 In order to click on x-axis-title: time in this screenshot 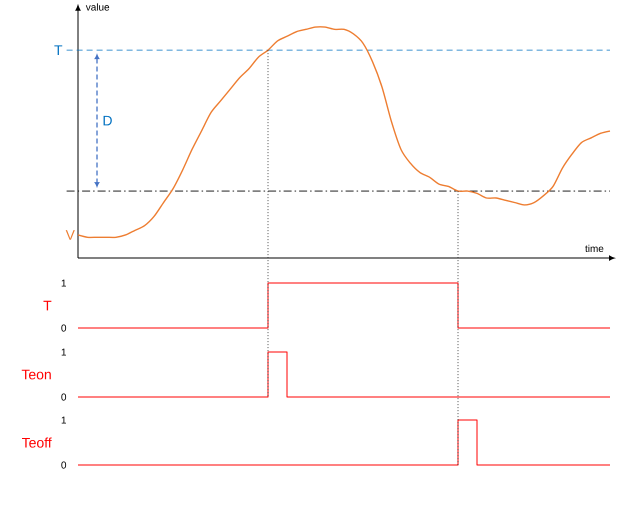, I will do `click(594, 248)`.